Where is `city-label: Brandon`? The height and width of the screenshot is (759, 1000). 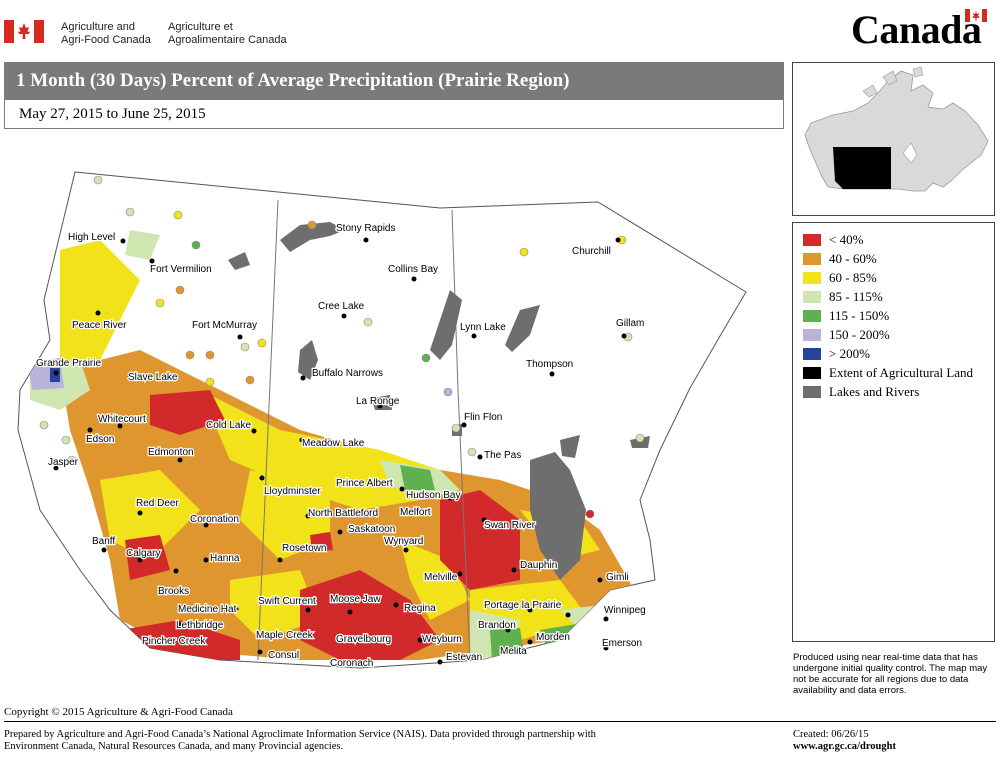
city-label: Brandon is located at coordinates (497, 625).